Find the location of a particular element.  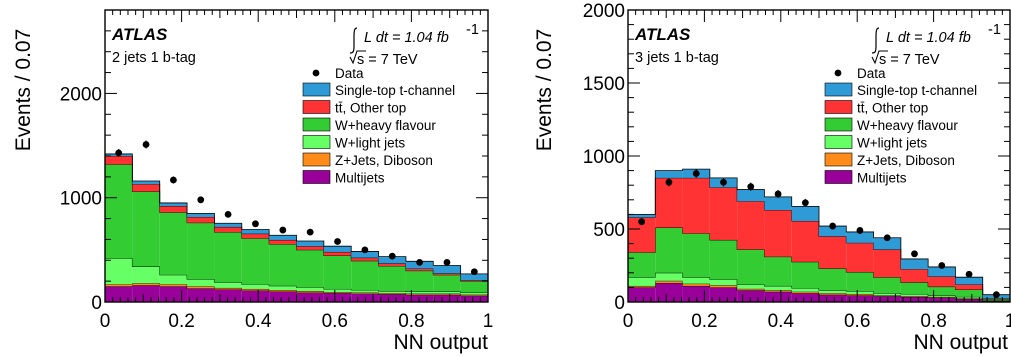

bar-right-s1-b4 is located at coordinates (751, 289).